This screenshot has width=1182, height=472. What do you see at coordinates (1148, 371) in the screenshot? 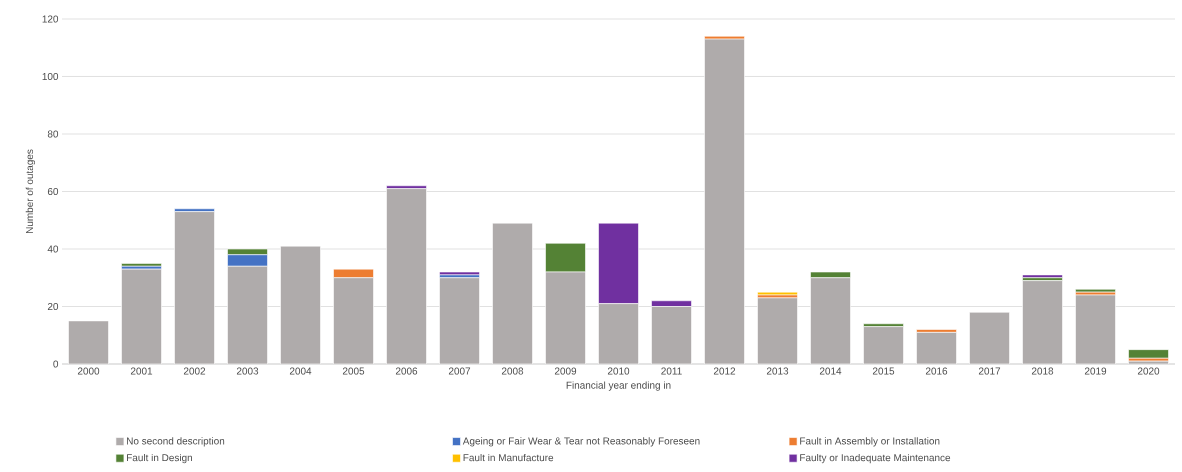
I see `x-tick-label: 2020` at bounding box center [1148, 371].